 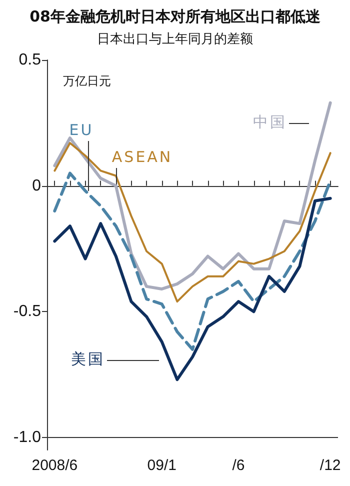 What do you see at coordinates (87, 81) in the screenshot?
I see `y-axis-title: 万亿日元` at bounding box center [87, 81].